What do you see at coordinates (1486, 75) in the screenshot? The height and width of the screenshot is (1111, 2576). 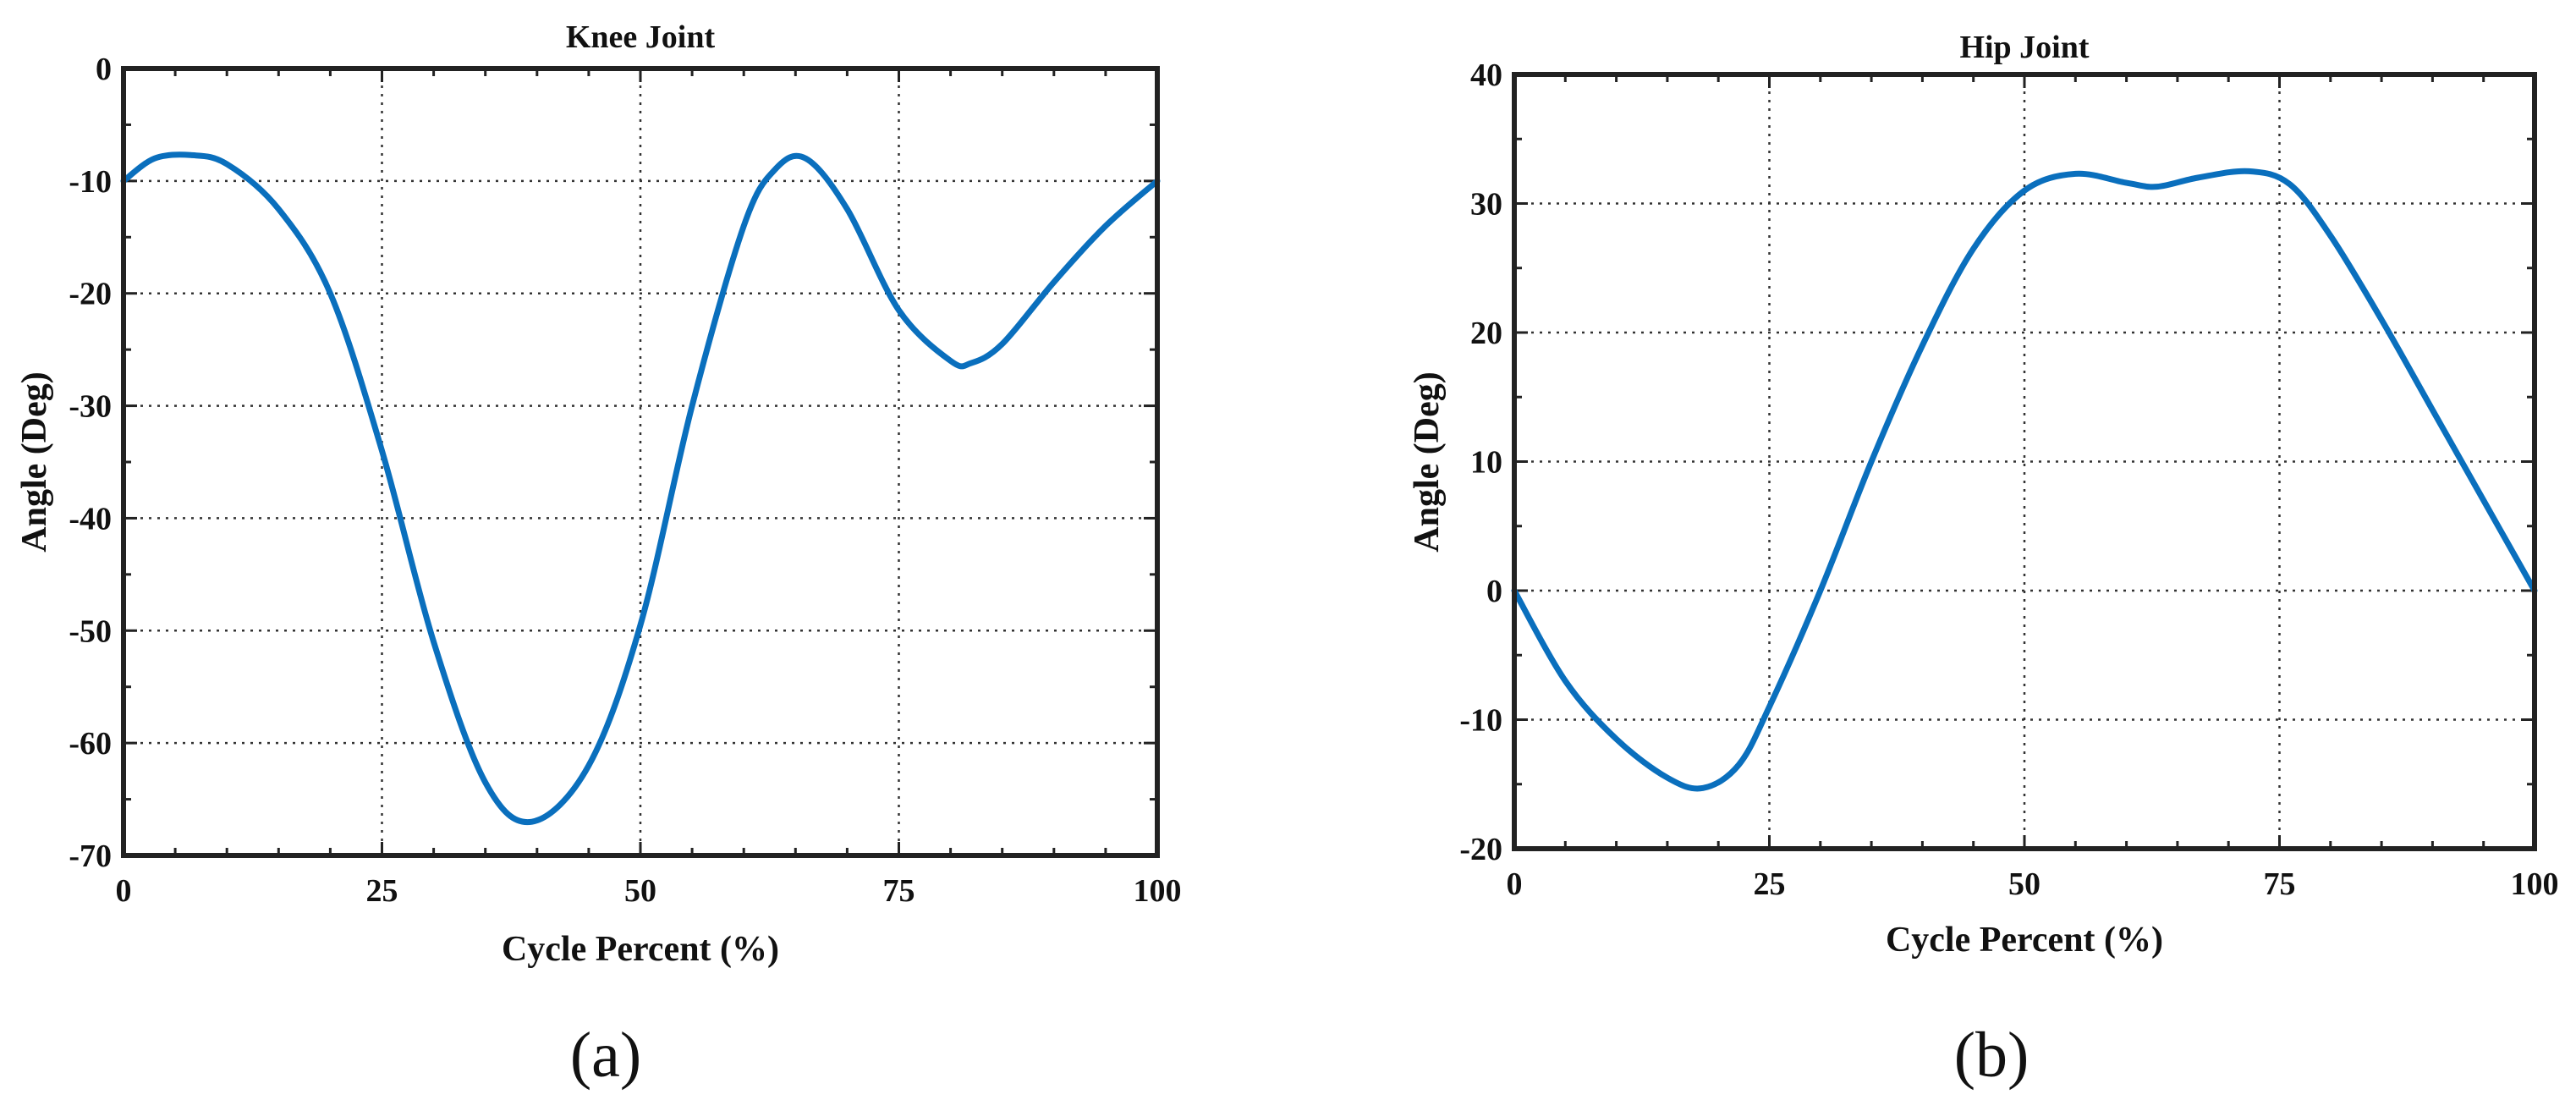 I see `y-tick-label: 40` at bounding box center [1486, 75].